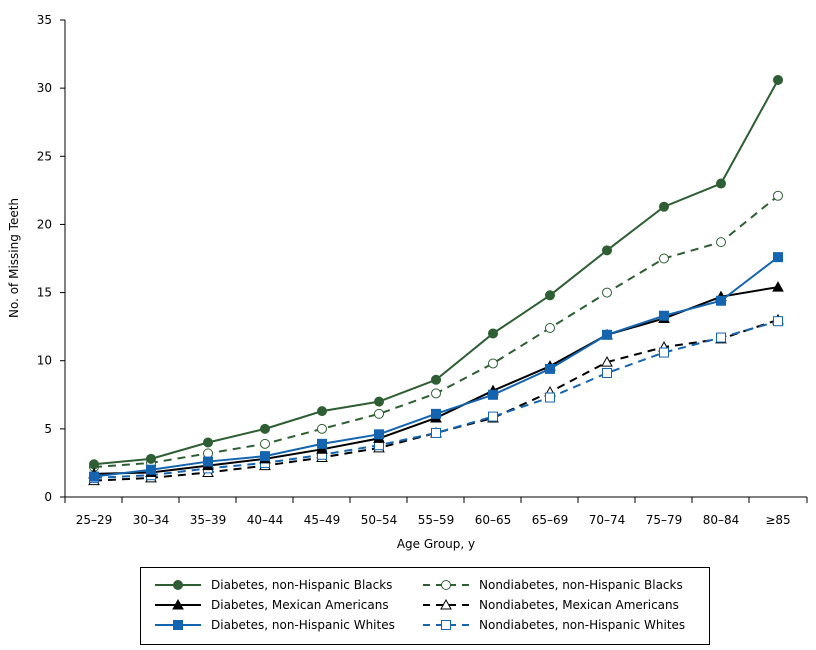 This screenshot has width=816, height=650. I want to click on y-tick-label: 10, so click(44, 361).